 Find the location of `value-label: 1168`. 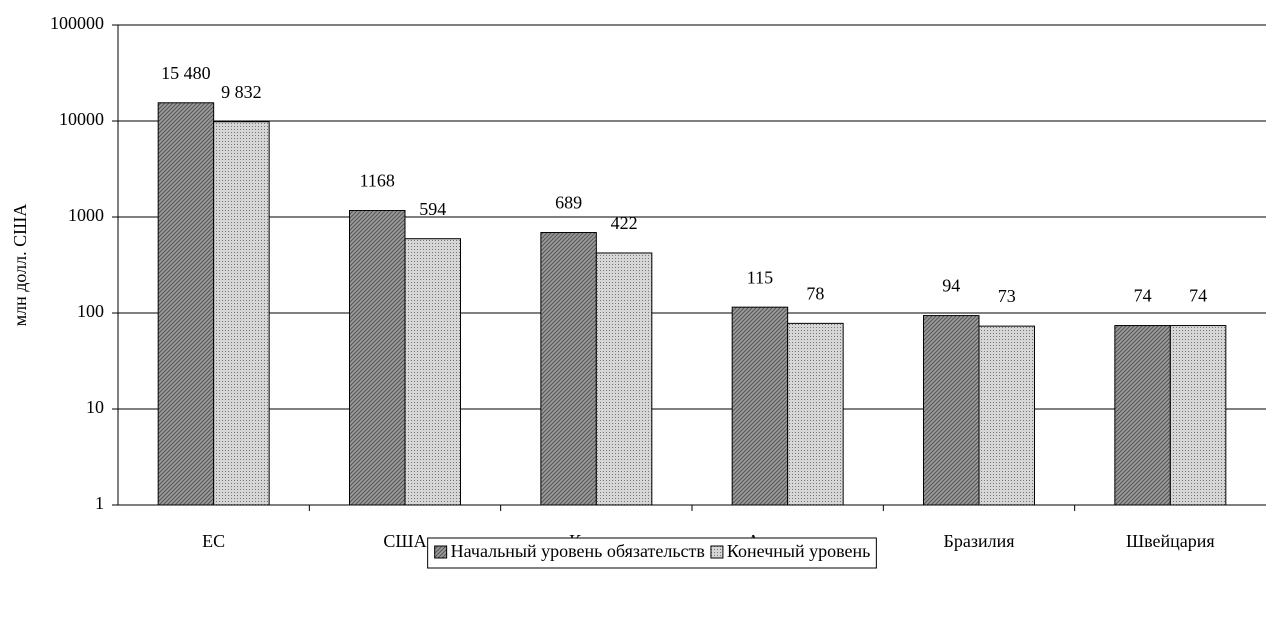

value-label: 1168 is located at coordinates (377, 181).